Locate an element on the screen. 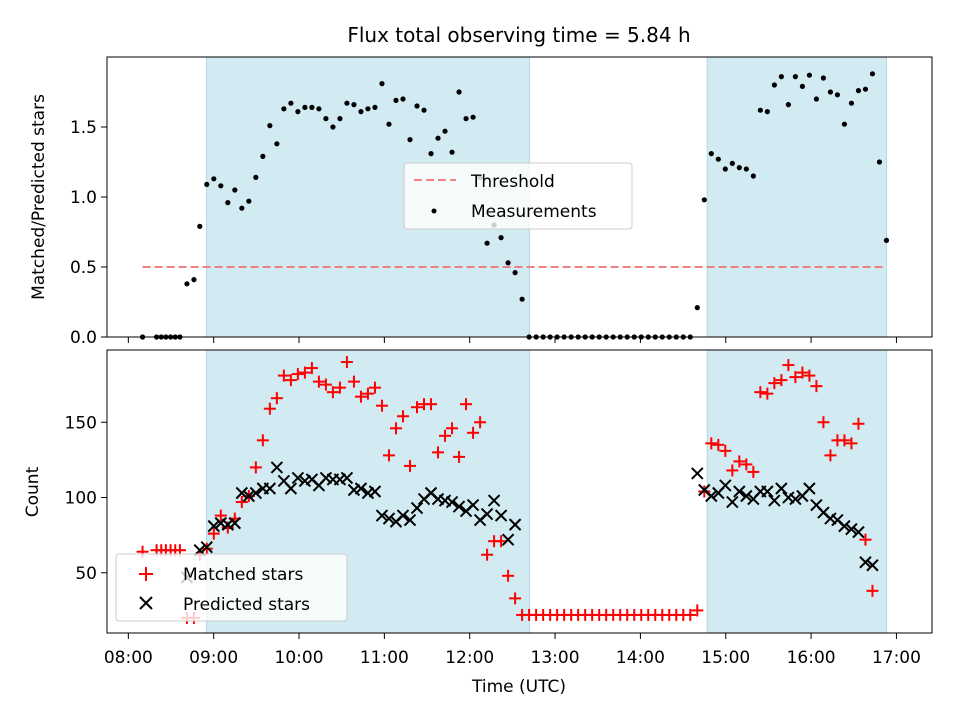 The image size is (960, 720). x-tick-label: 14:00 is located at coordinates (640, 658).